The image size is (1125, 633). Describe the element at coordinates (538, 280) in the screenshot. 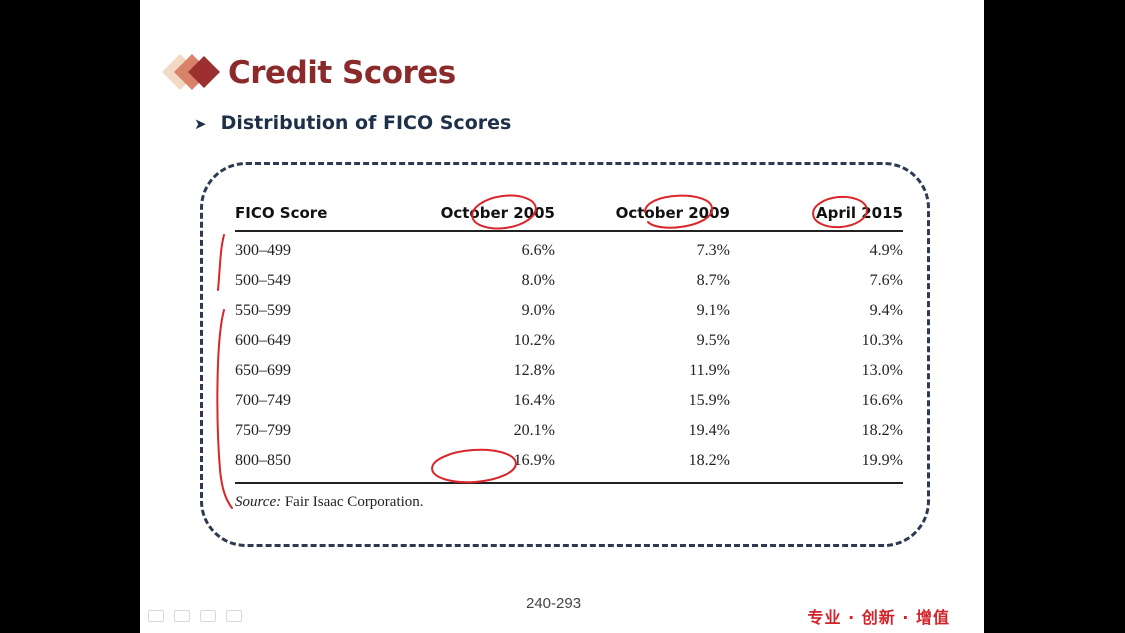

I see `cell-2005: 8.0%` at that location.